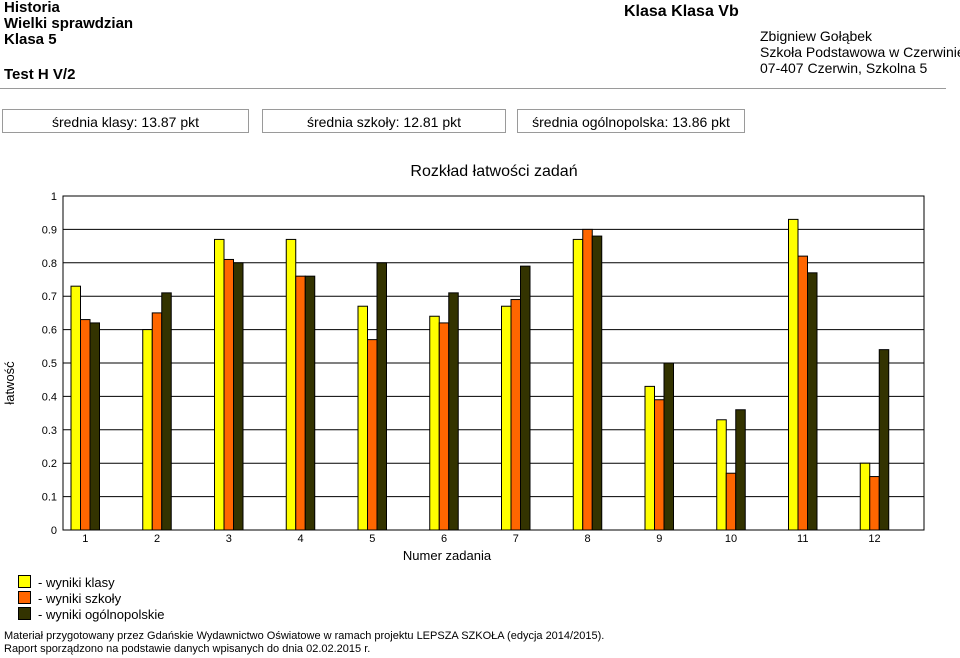 Image resolution: width=960 pixels, height=658 pixels. Describe the element at coordinates (157, 539) in the screenshot. I see `x-tick-label: 2` at that location.